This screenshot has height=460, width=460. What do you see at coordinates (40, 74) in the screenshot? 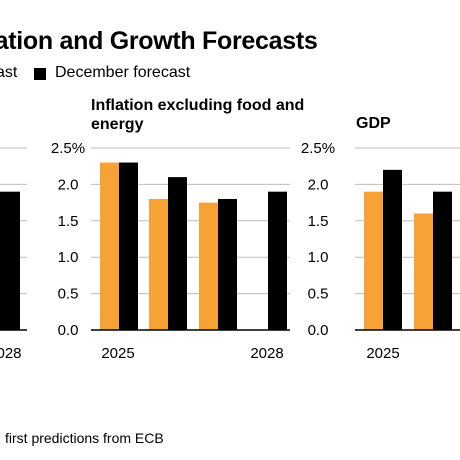
I see `legend-swatch-december` at bounding box center [40, 74].